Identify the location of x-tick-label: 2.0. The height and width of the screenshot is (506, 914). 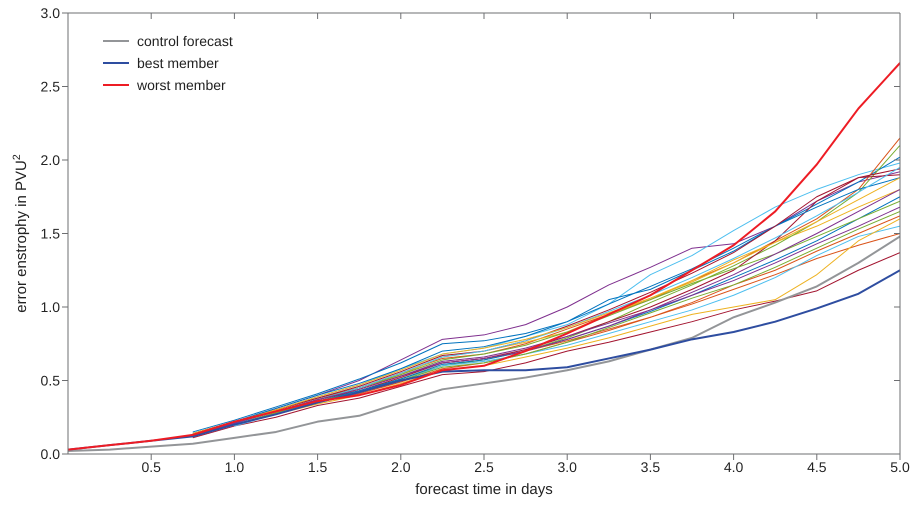
(401, 466).